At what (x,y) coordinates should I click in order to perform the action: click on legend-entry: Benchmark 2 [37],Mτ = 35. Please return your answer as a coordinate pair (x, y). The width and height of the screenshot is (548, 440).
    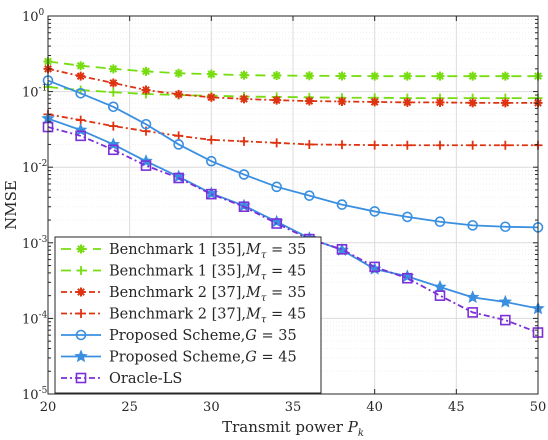
    Looking at the image, I should click on (183, 294).